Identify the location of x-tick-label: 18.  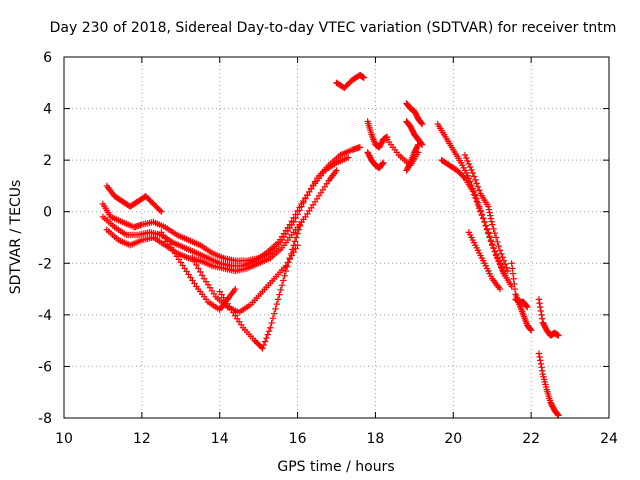
(376, 439).